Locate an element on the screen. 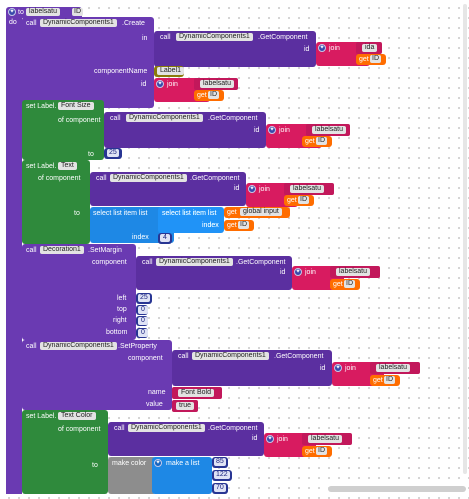  number-block-top: 0 is located at coordinates (142, 310).